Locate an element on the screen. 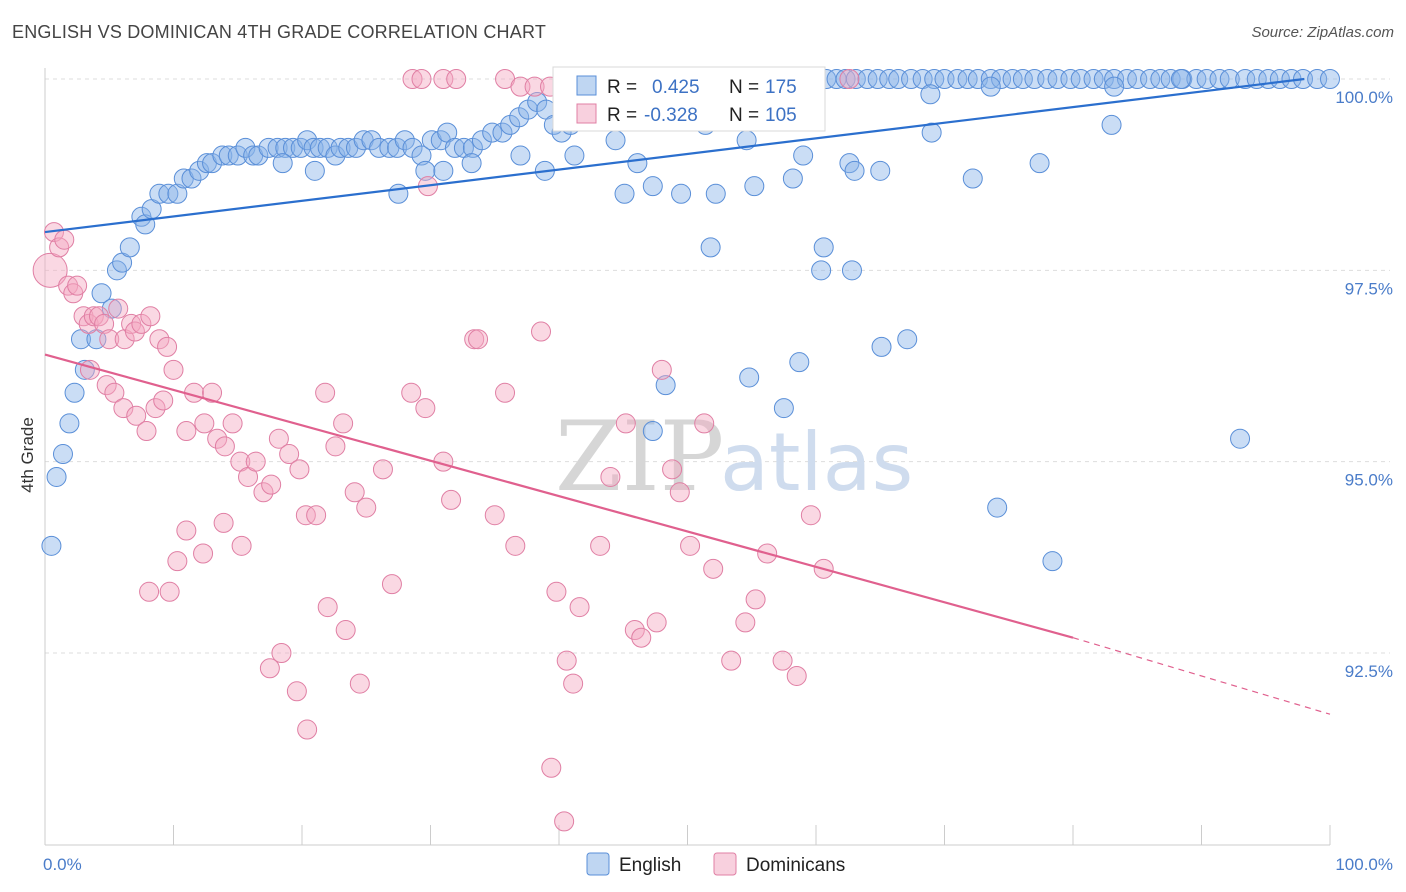 This screenshot has width=1406, height=892. legend-swatch-english is located at coordinates (598, 864).